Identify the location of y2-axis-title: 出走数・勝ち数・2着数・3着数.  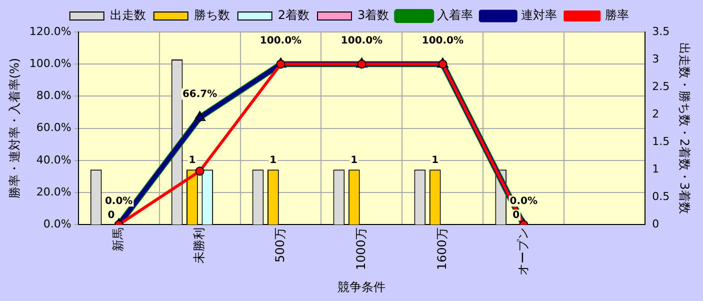
(685, 128).